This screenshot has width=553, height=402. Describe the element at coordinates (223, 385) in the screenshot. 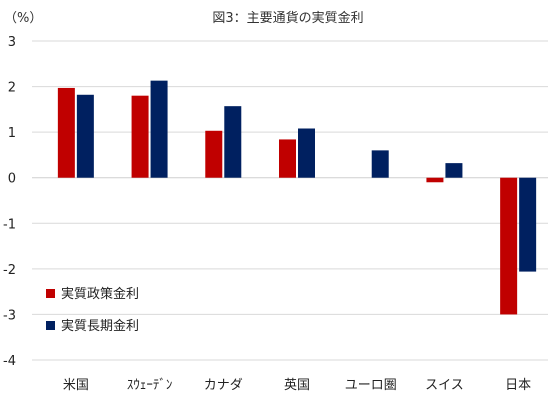

I see `x-tick-label: カナダ` at that location.